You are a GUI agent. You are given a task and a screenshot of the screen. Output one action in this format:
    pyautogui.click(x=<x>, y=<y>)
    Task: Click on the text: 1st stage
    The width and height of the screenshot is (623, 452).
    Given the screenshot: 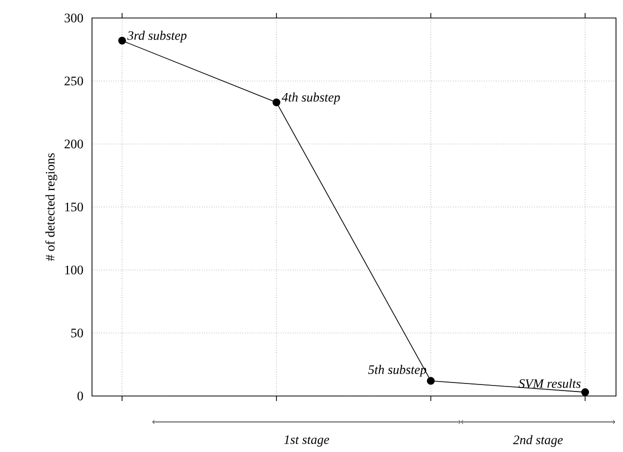 What is the action you would take?
    pyautogui.click(x=307, y=441)
    